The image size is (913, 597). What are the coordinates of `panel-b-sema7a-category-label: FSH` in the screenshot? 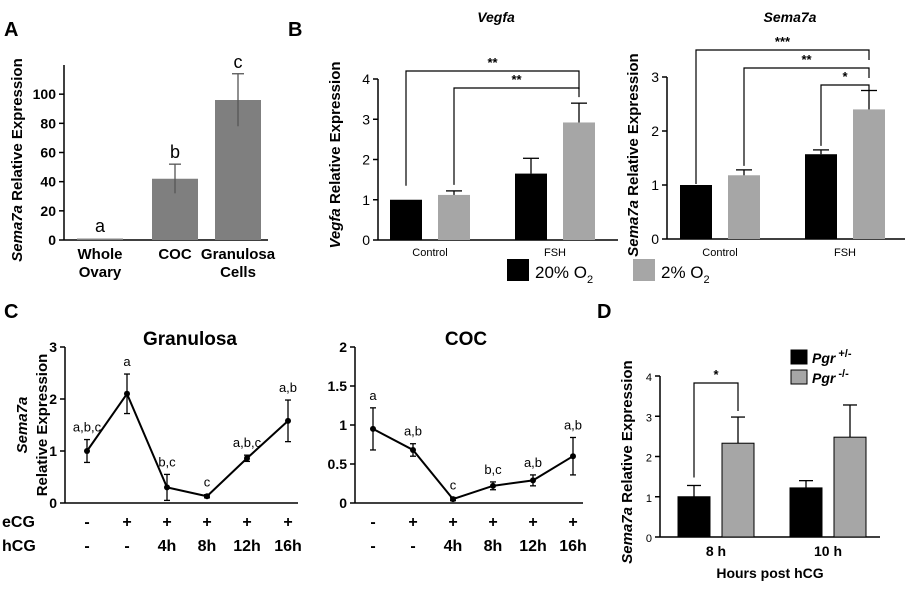 It's located at (845, 253).